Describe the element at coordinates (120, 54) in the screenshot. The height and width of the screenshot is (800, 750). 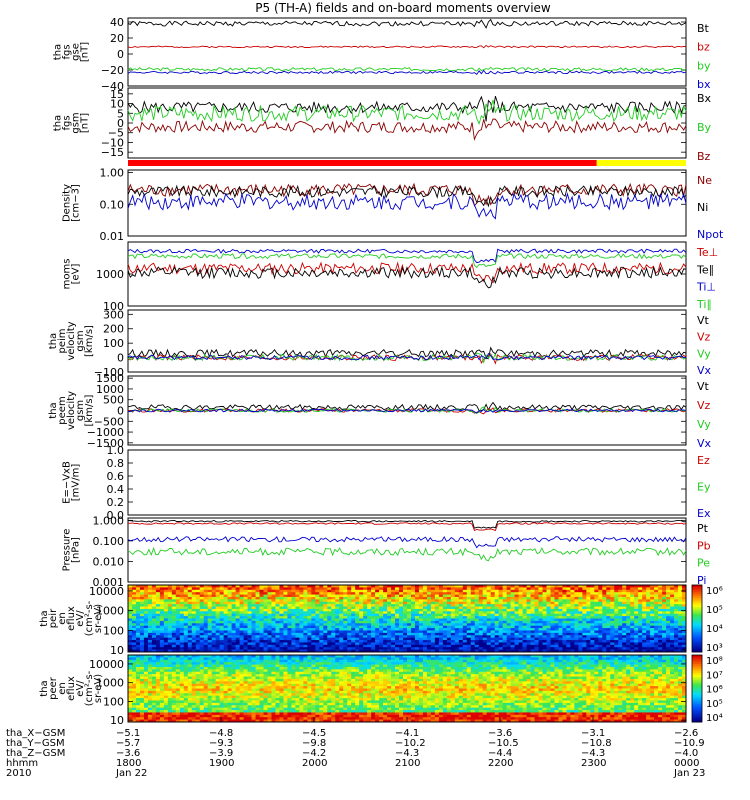
I see `ytick-label: 0` at that location.